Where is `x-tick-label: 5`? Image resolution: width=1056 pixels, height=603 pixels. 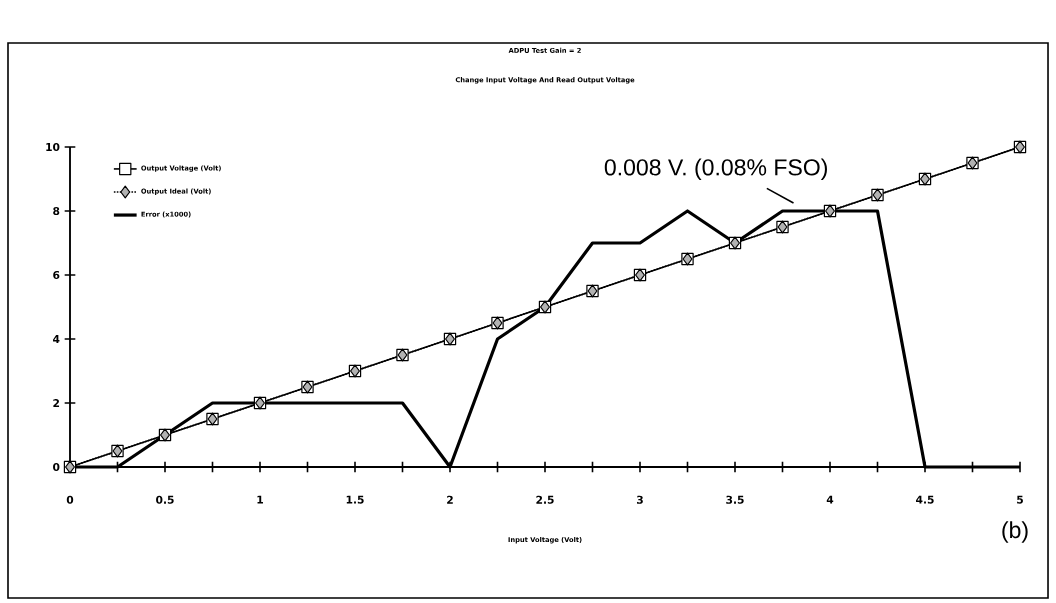
x-tick-label: 5 is located at coordinates (1020, 499).